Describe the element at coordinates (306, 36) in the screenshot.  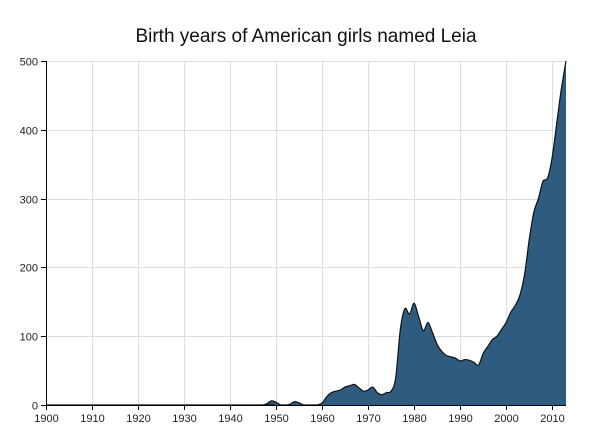
I see `chart-title: Birth years of American girls named Leia` at that location.